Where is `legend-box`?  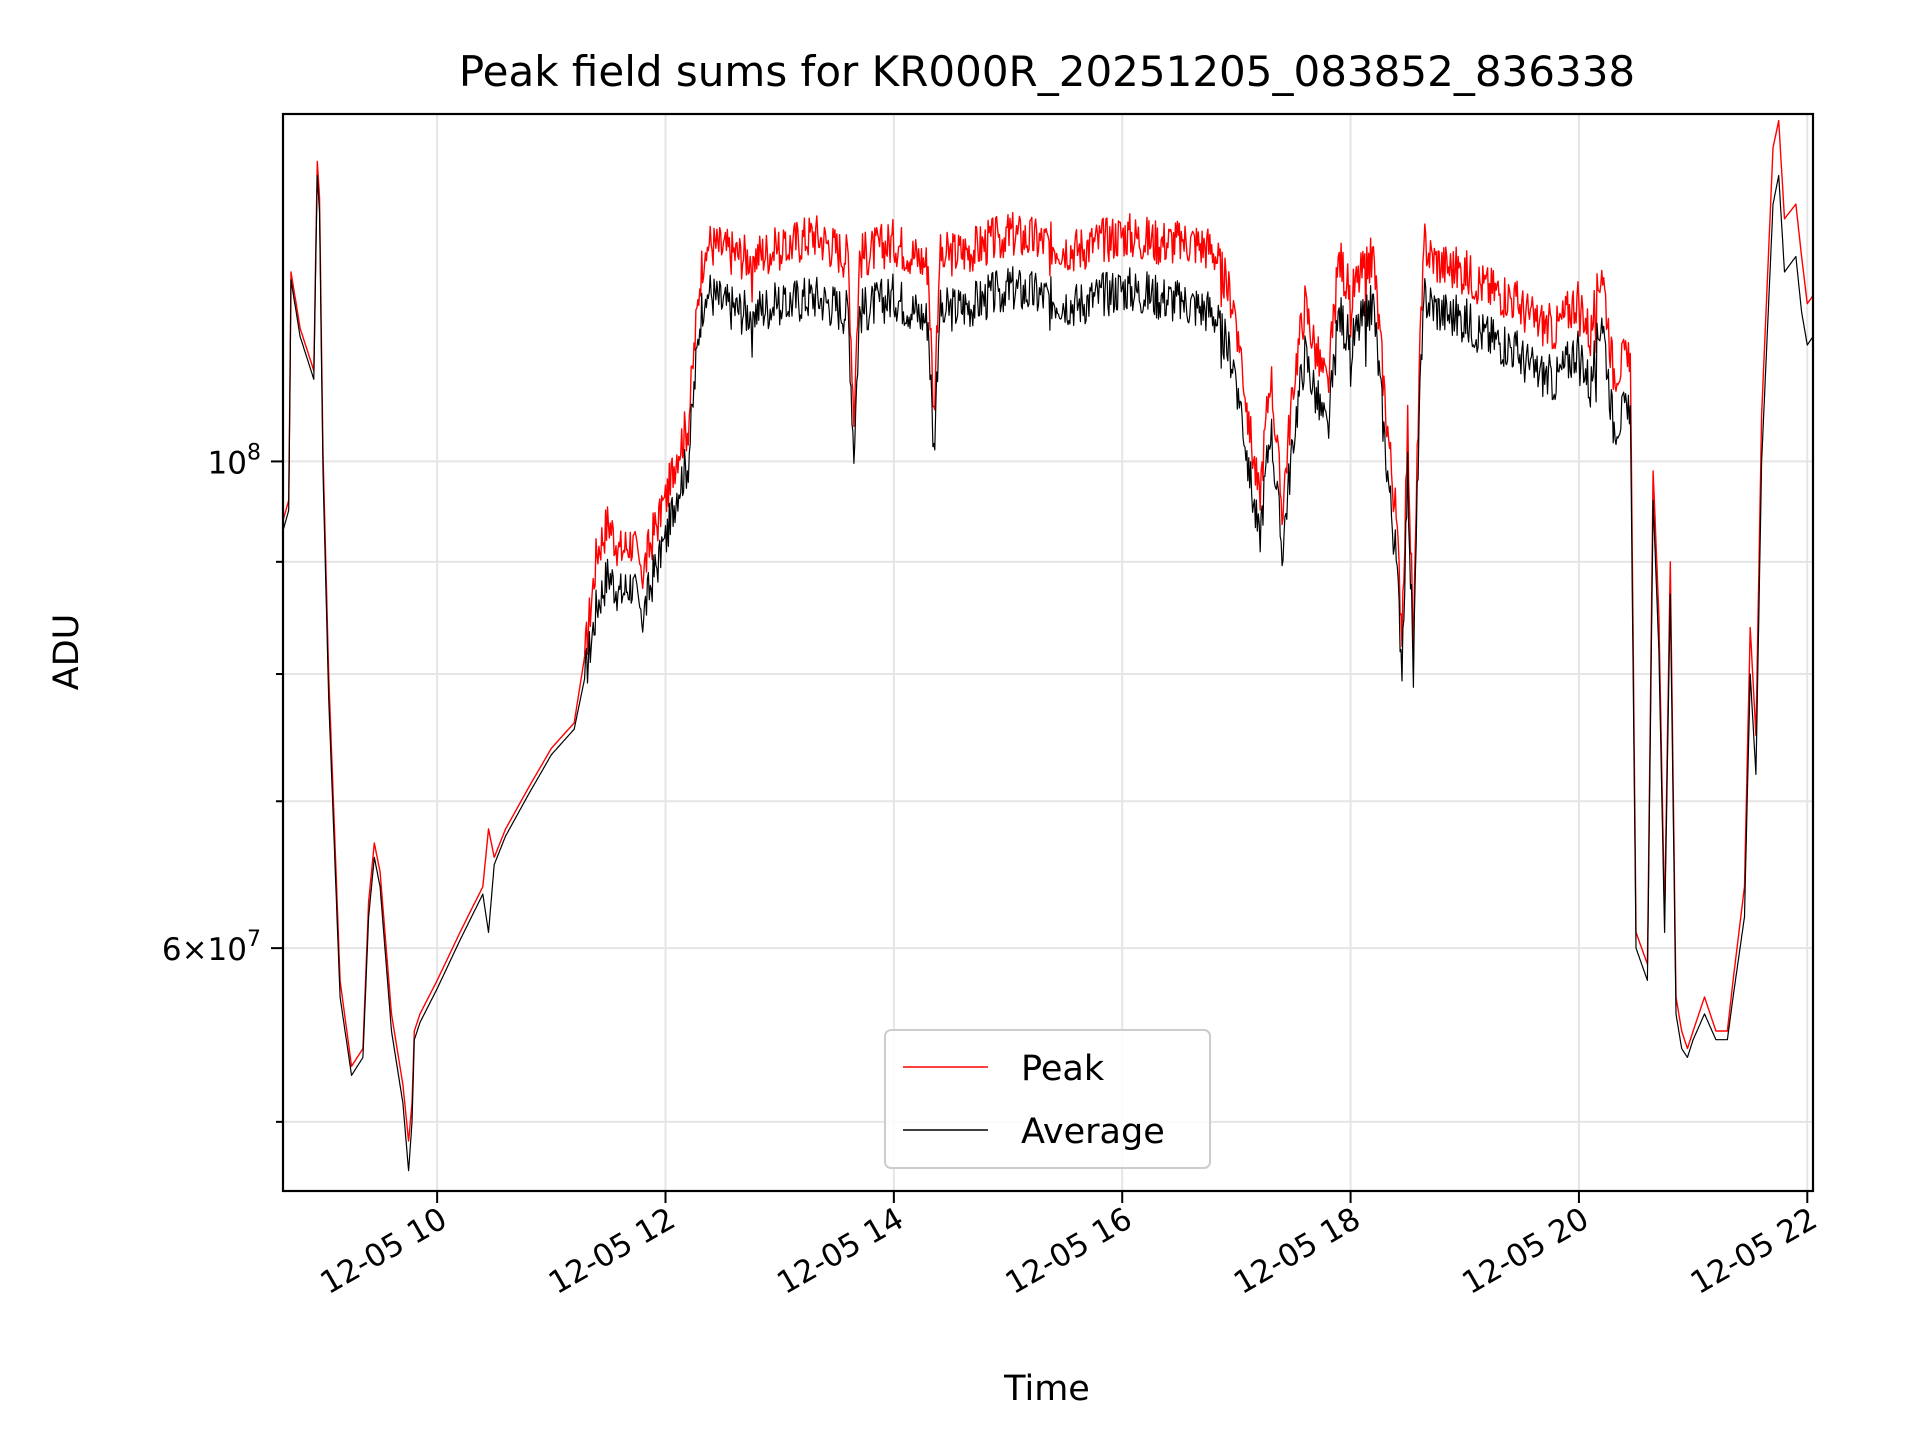 legend-box is located at coordinates (1047, 1099).